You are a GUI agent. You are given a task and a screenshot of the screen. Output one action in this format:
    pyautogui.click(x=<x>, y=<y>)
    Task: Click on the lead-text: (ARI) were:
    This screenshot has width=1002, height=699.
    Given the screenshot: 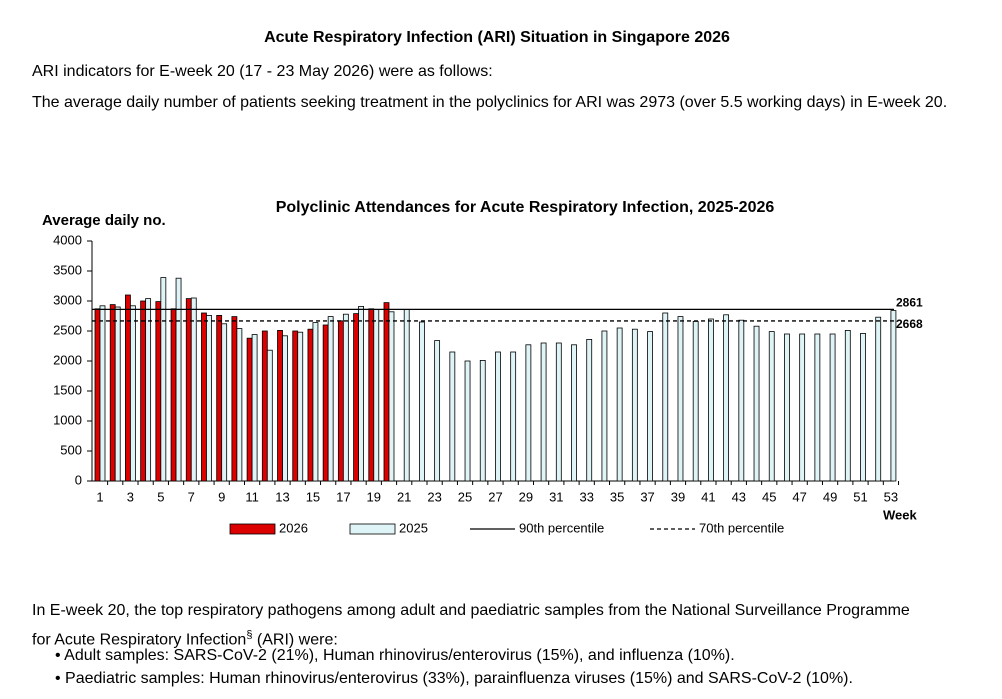 What is the action you would take?
    pyautogui.click(x=295, y=640)
    